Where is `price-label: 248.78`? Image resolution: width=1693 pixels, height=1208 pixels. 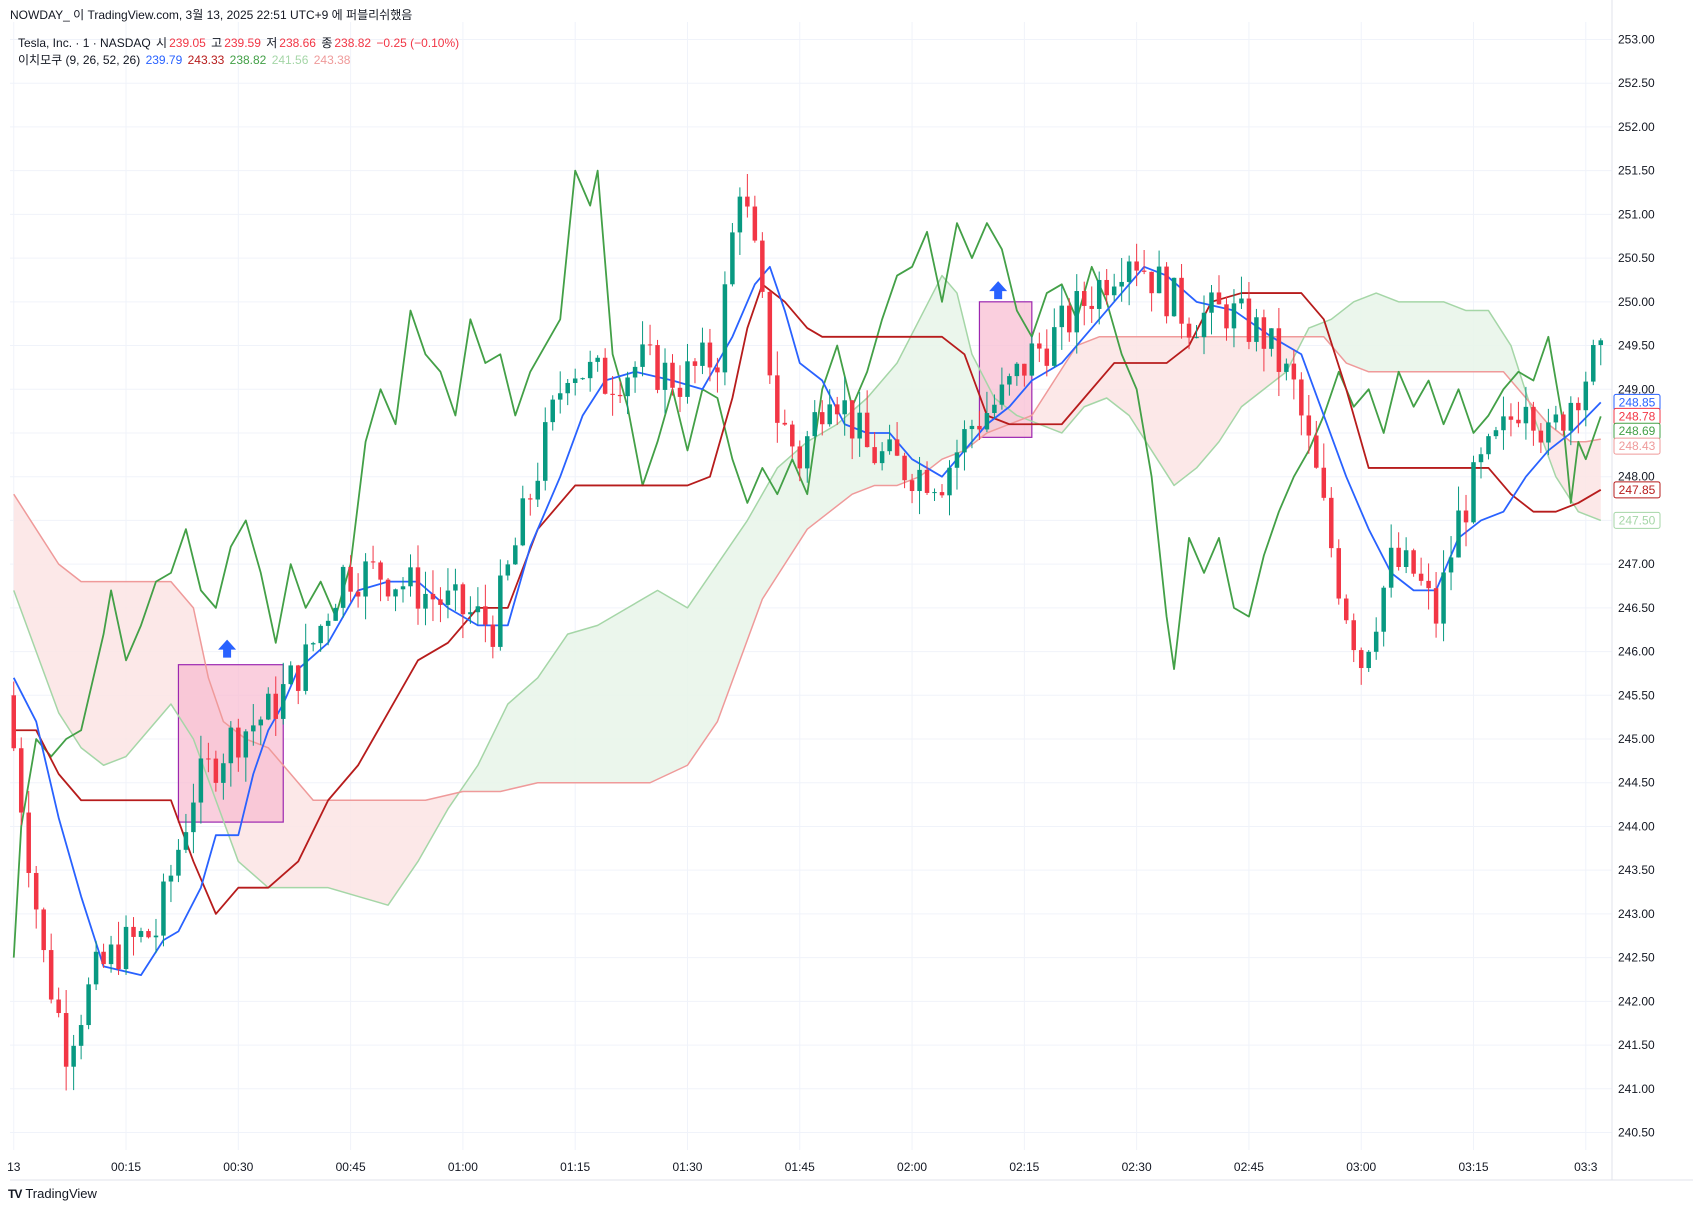
price-label: 248.78 is located at coordinates (1637, 416).